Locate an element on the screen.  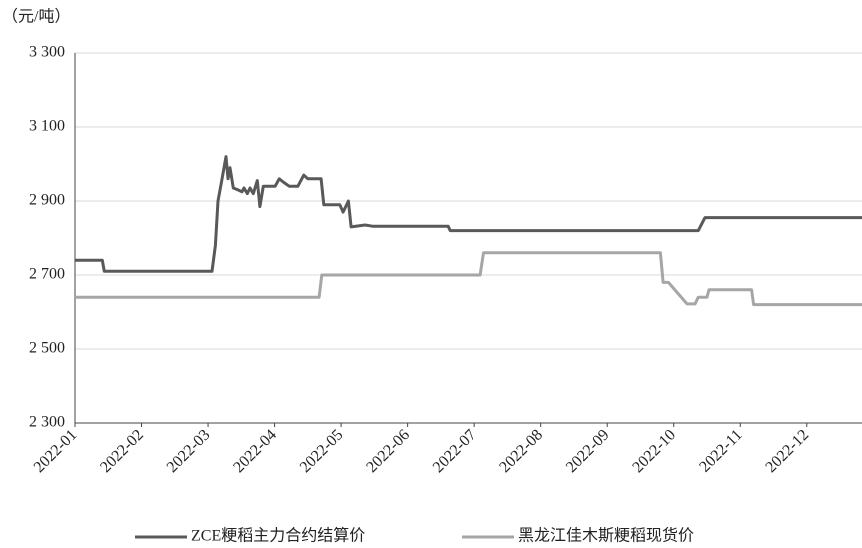
x-tick-label: 2022-11 is located at coordinates (720, 450).